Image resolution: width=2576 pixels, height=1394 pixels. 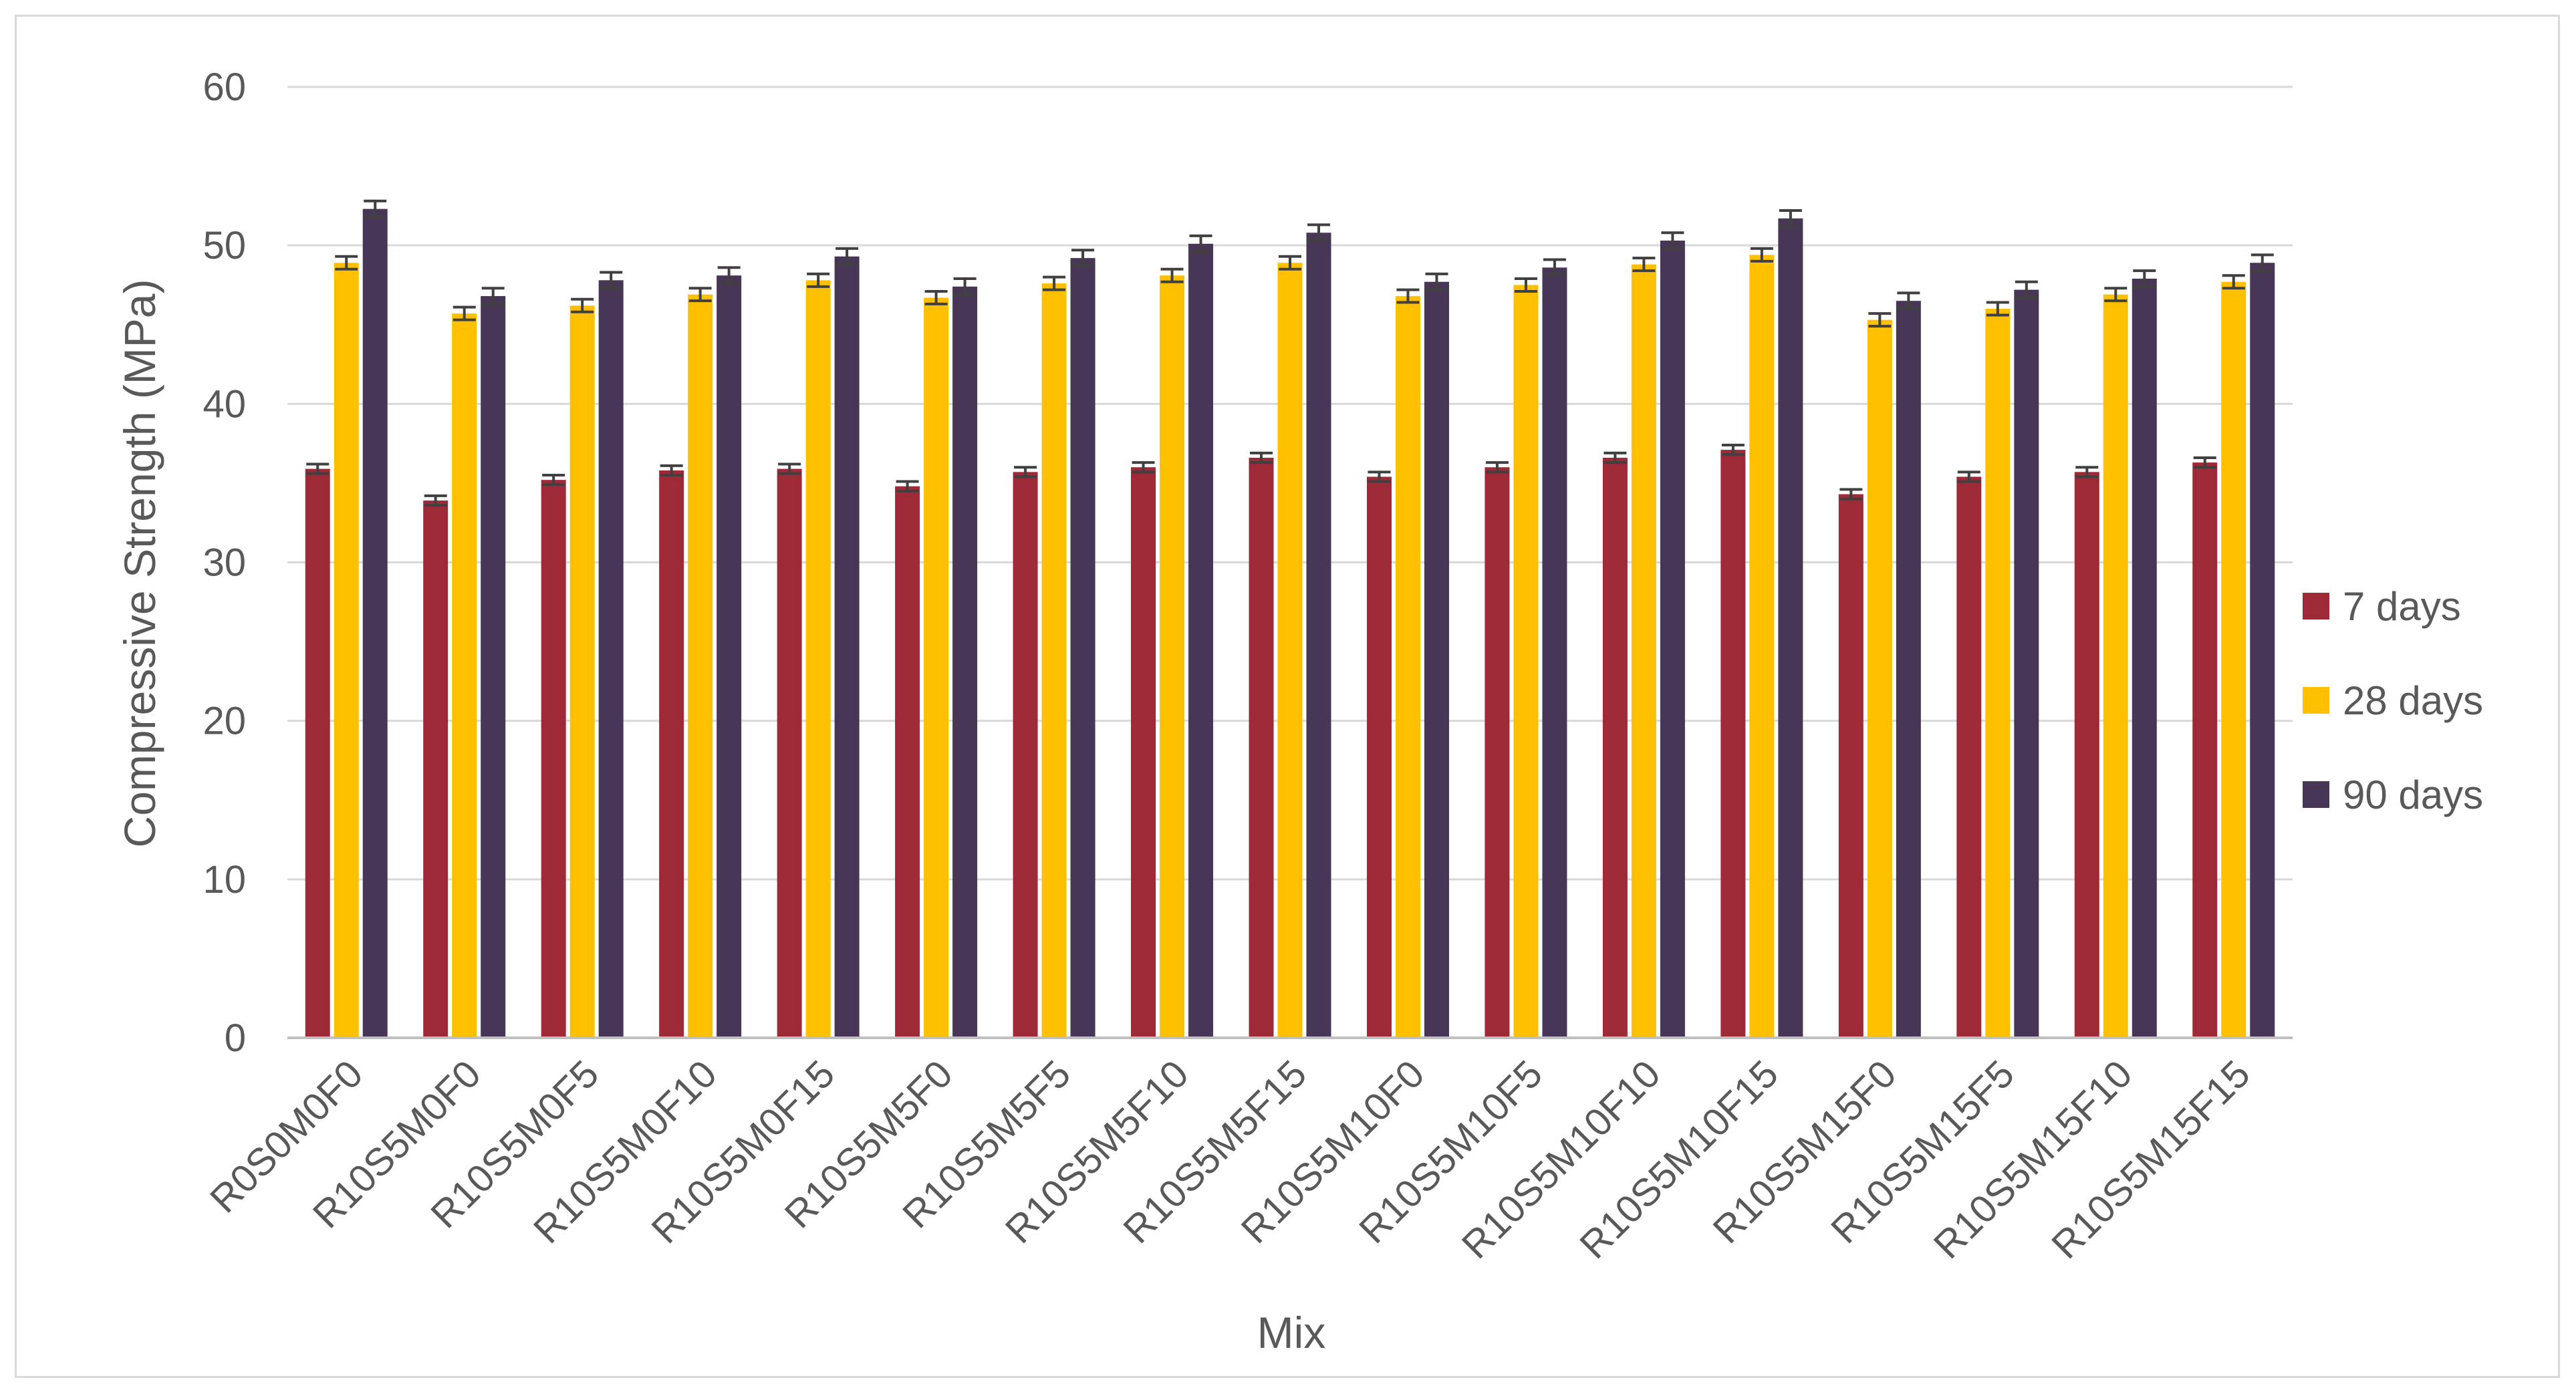 I want to click on bar-7-days-R10S5M15F15, so click(x=2205, y=750).